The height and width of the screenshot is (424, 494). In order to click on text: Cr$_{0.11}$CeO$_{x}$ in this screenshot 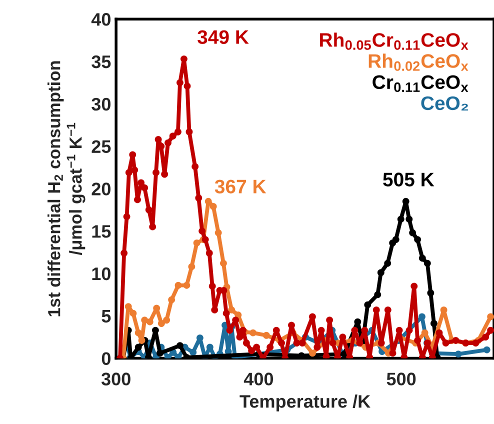, I will do `click(420, 83)`.